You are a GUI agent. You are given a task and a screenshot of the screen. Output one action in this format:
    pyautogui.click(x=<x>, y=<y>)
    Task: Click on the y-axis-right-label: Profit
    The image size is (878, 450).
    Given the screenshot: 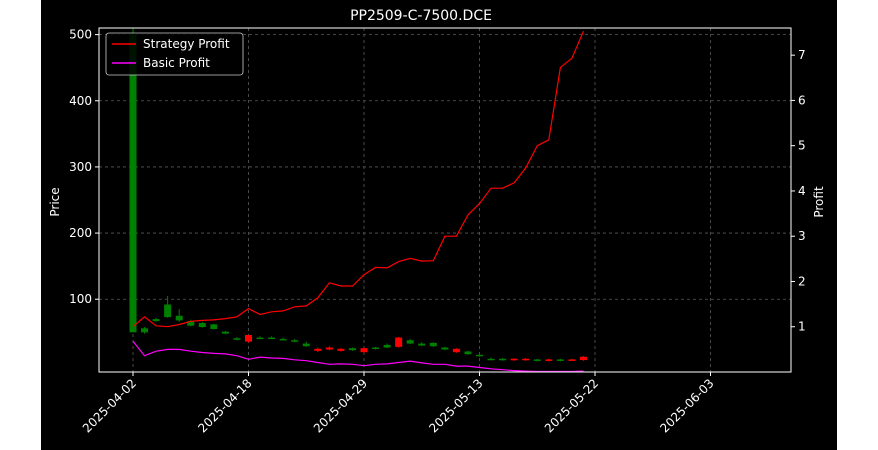 What is the action you would take?
    pyautogui.click(x=819, y=202)
    